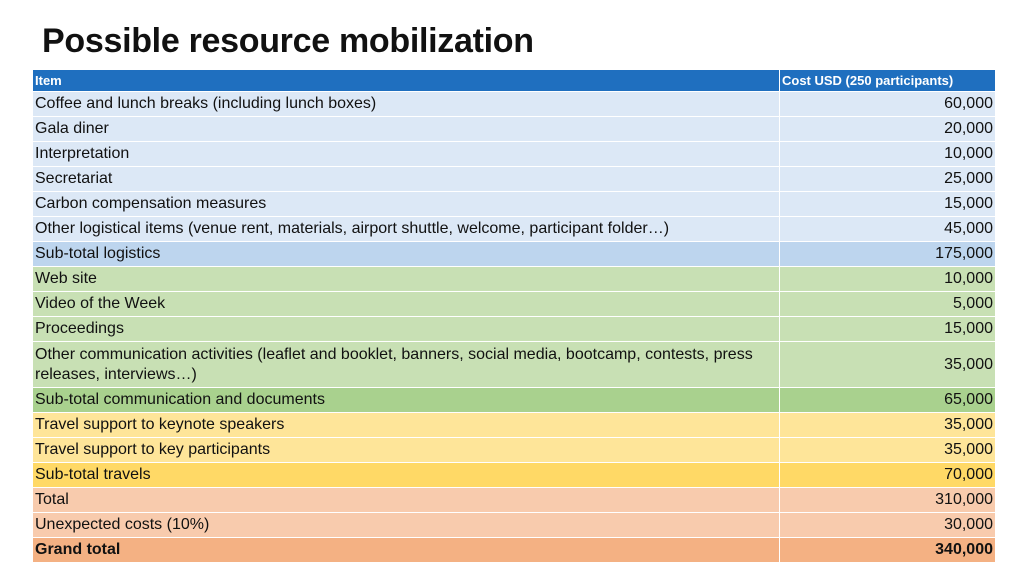 The height and width of the screenshot is (576, 1024). Describe the element at coordinates (887, 80) in the screenshot. I see `header-cost: Cost USD (250 participants)` at that location.